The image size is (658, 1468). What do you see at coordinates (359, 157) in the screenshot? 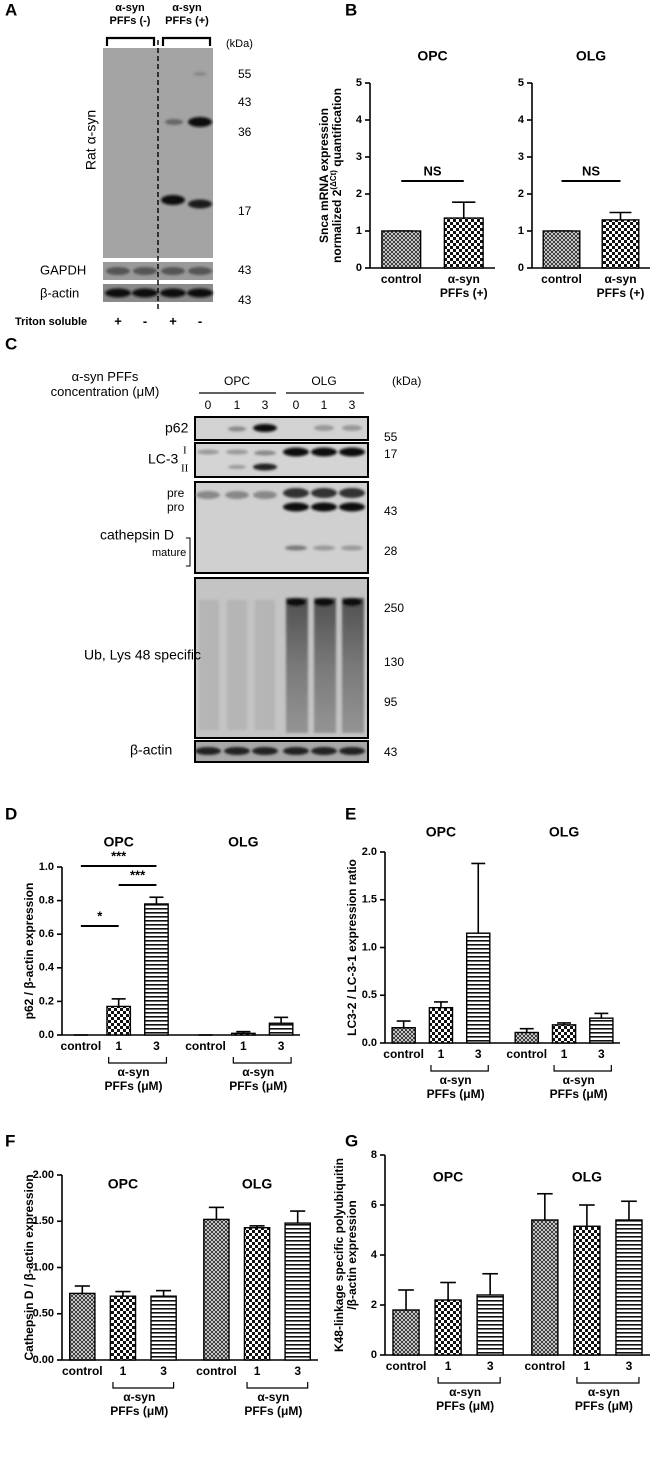
I see `y-tick-label: 3` at bounding box center [359, 157].